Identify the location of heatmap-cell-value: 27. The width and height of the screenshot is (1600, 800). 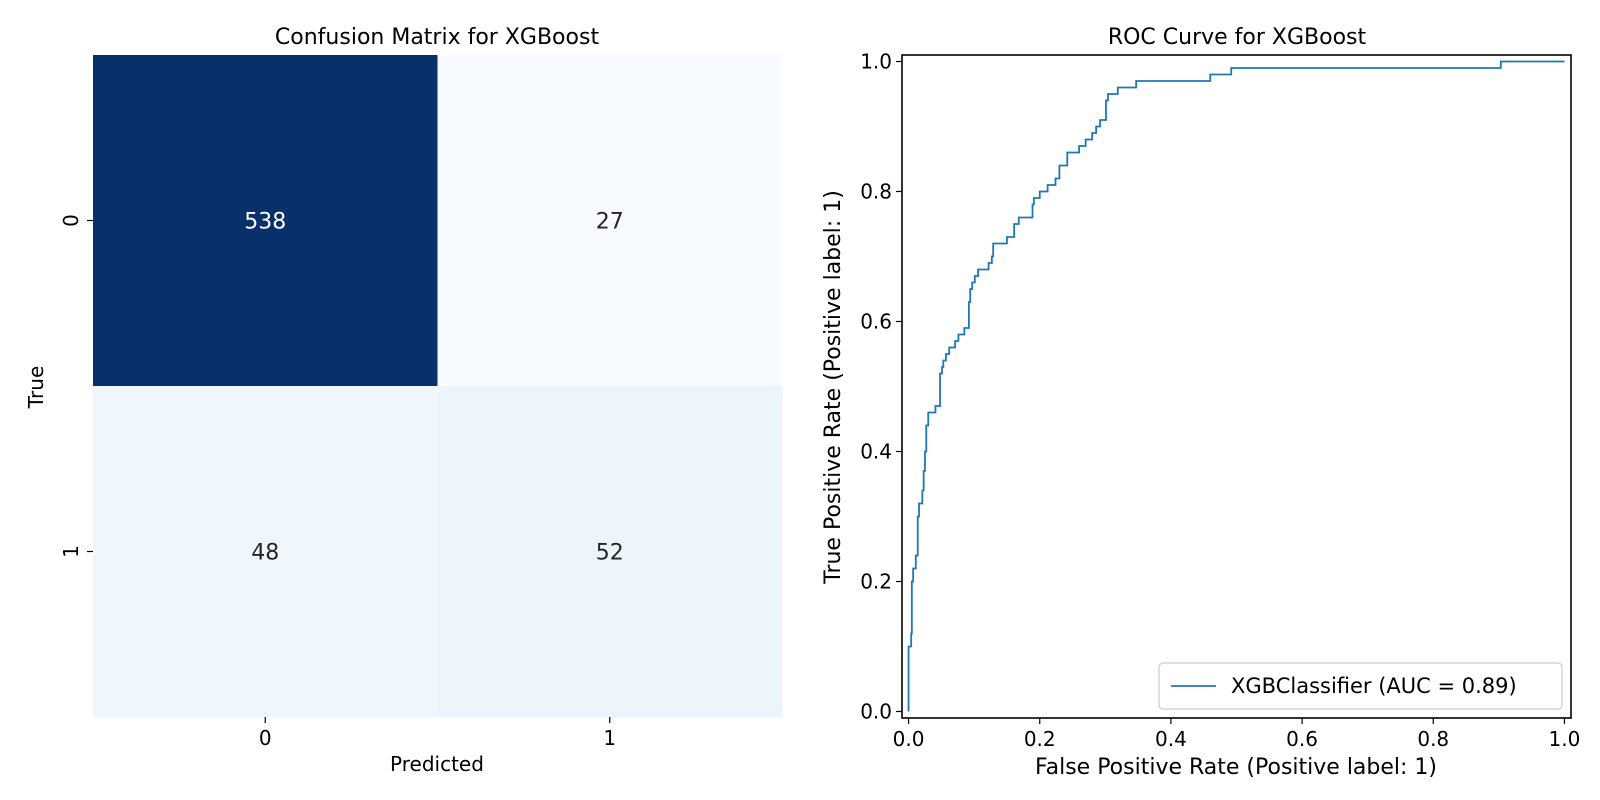
(610, 222).